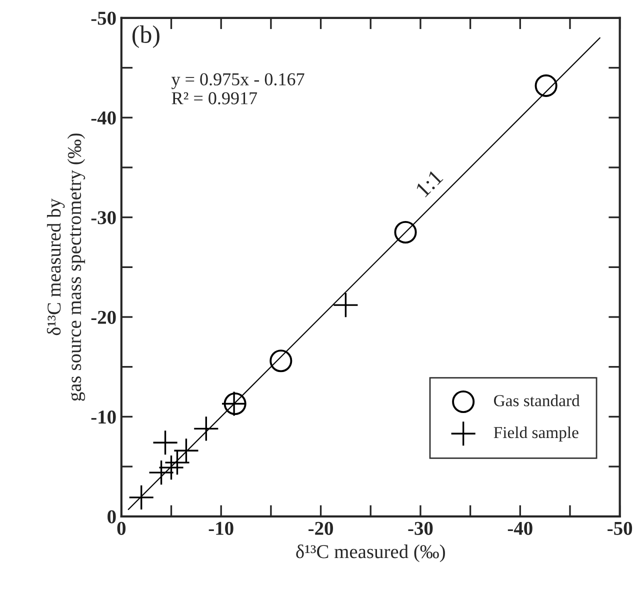 Image resolution: width=639 pixels, height=597 pixels. What do you see at coordinates (103, 217) in the screenshot?
I see `y-tick-label: -30` at bounding box center [103, 217].